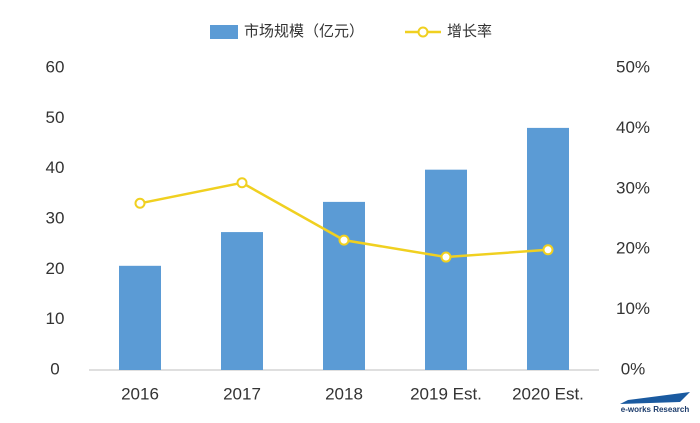  Describe the element at coordinates (469, 31) in the screenshot. I see `legend-label: 增长率` at that location.